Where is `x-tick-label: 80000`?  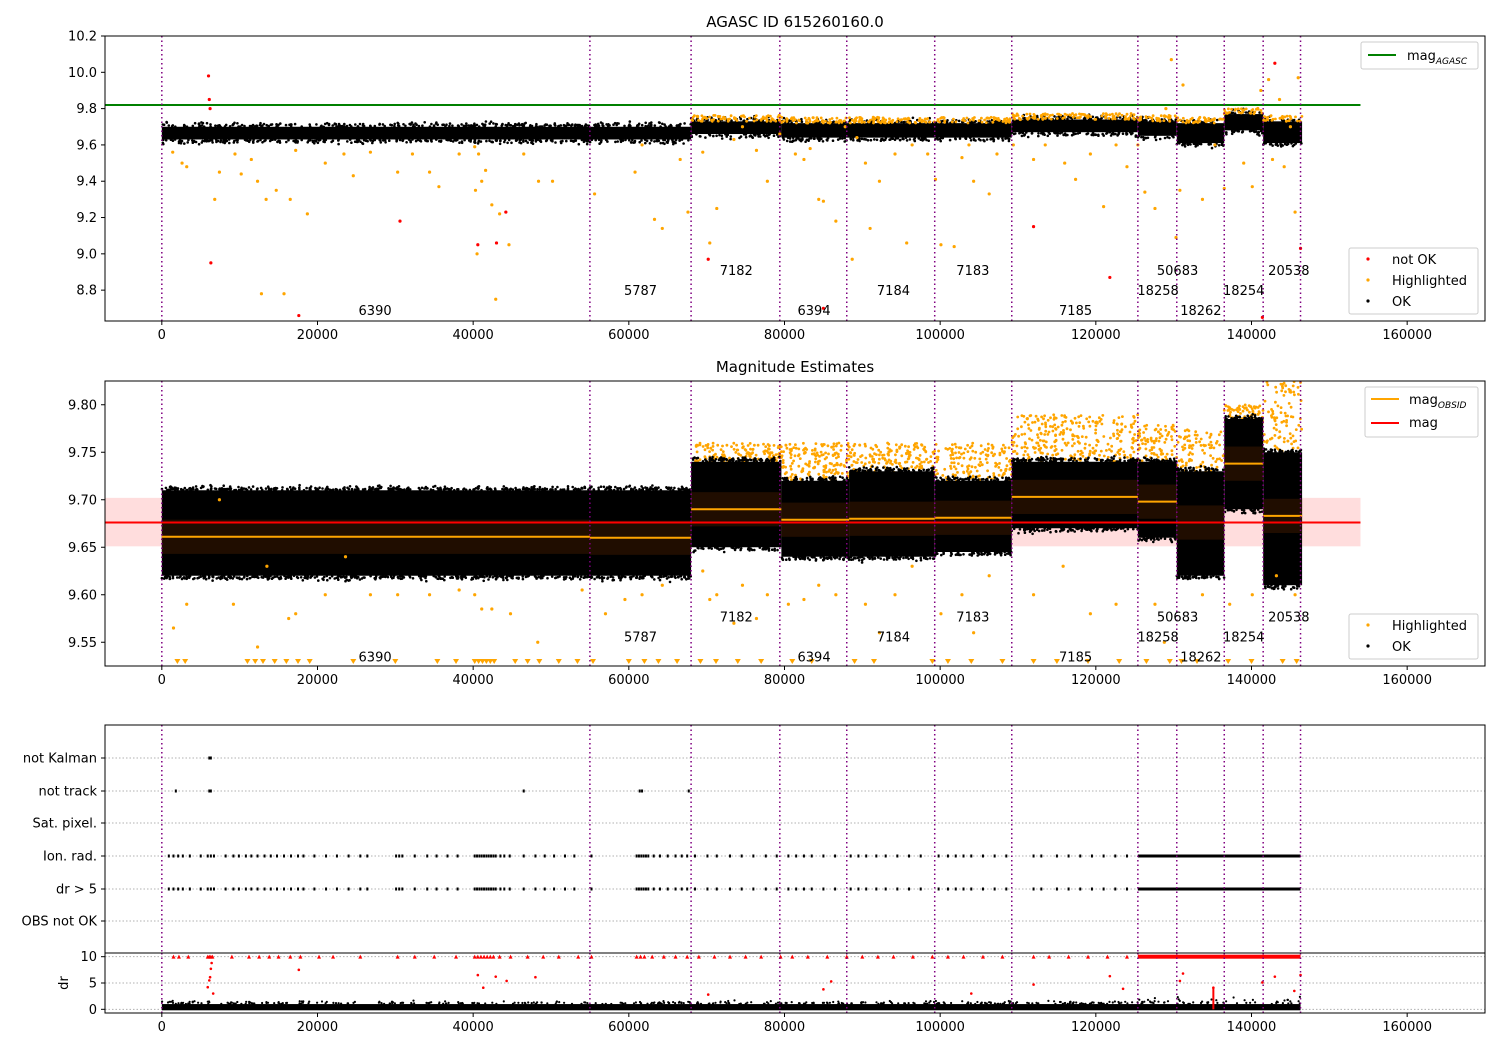 x-tick-label: 80000 is located at coordinates (784, 335).